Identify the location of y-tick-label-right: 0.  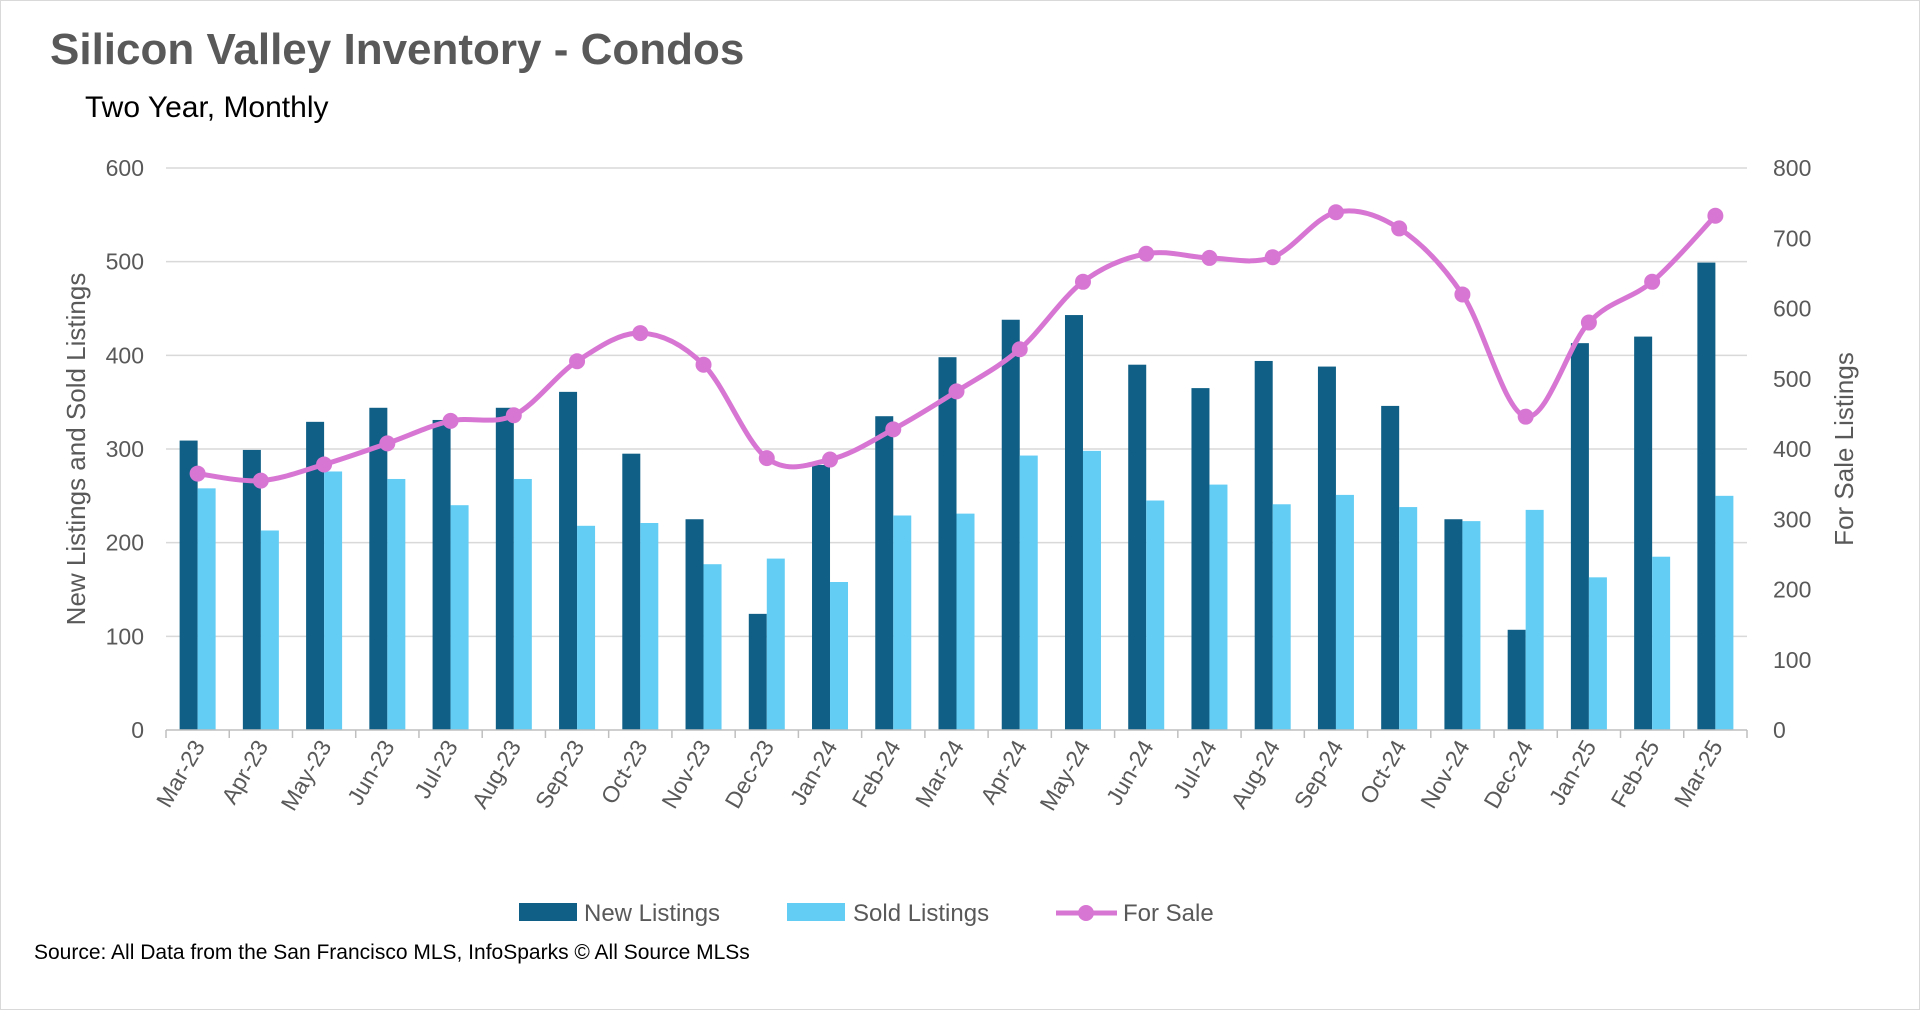
(1779, 730).